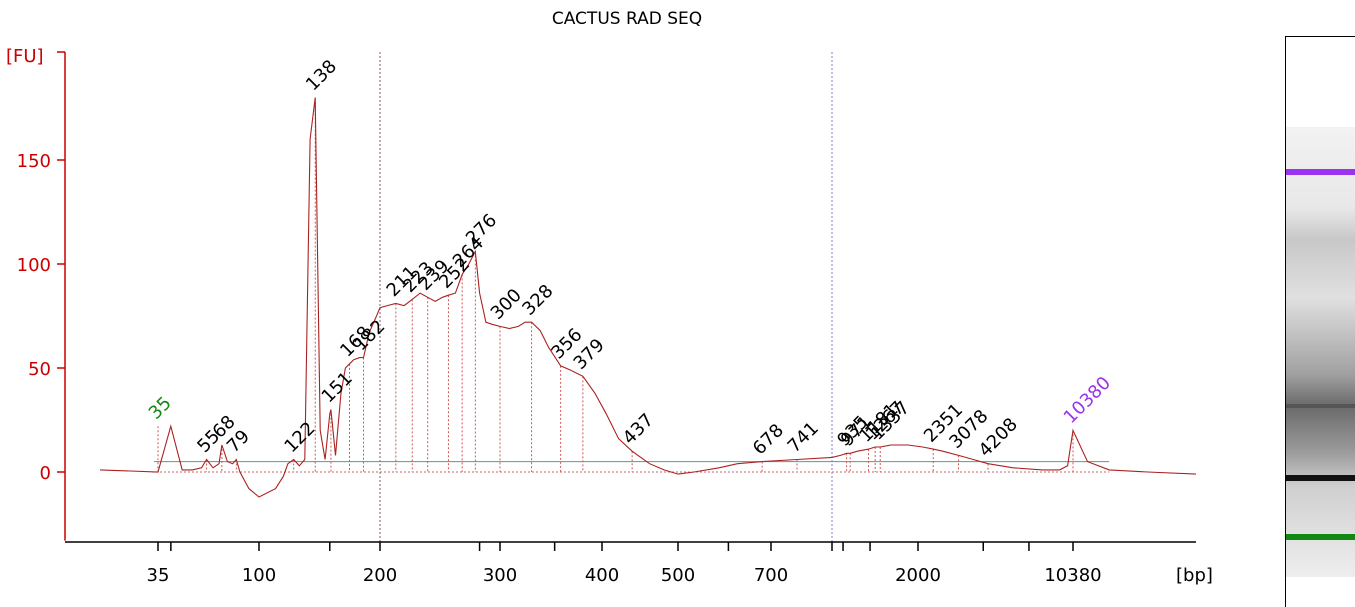 The height and width of the screenshot is (607, 1355). I want to click on x-tick-label: 400, so click(602, 575).